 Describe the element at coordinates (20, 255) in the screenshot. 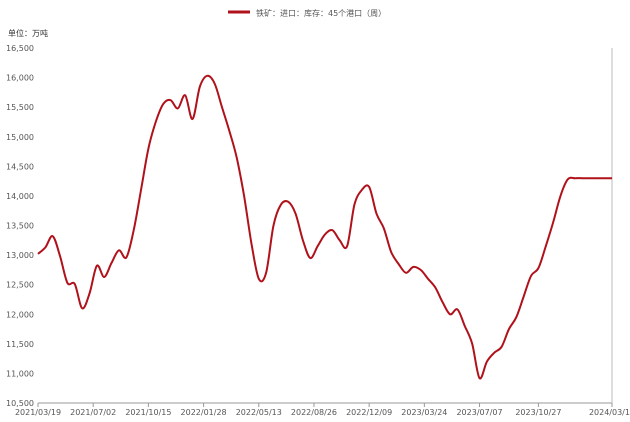

I see `y-tick-label: 13,000` at that location.